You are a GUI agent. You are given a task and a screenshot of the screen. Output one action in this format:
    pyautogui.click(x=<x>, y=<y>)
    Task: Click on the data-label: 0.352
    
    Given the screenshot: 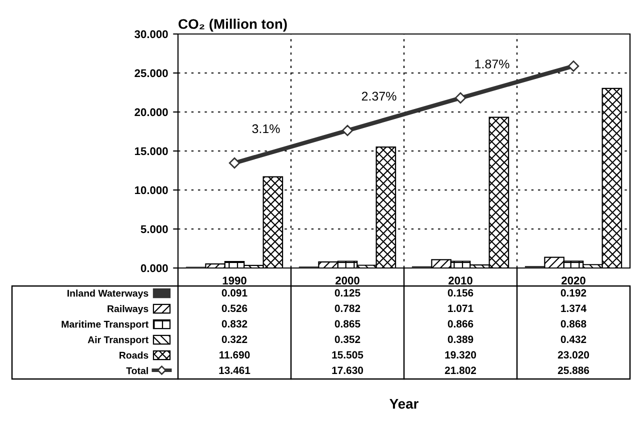 What is the action you would take?
    pyautogui.click(x=347, y=340)
    